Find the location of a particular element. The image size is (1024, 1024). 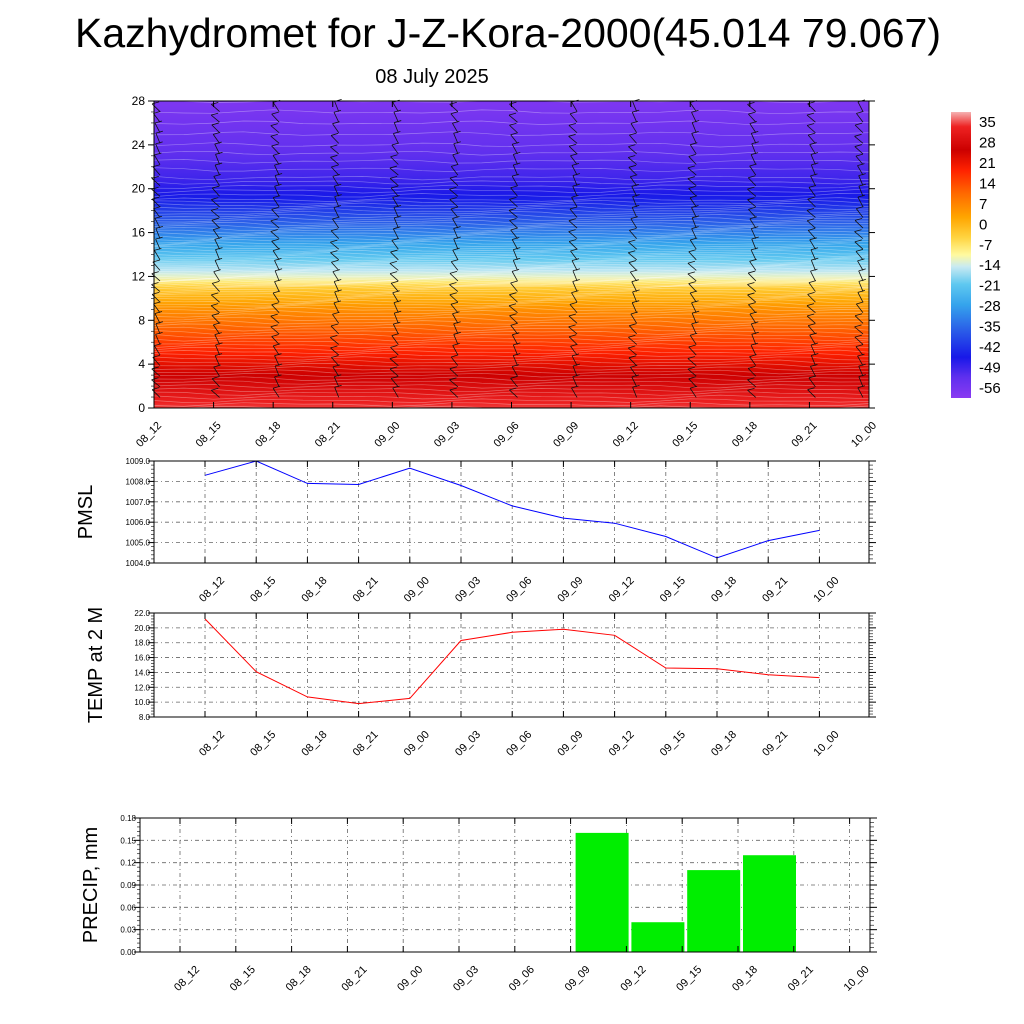

colorbar-swatch is located at coordinates (961, 255).